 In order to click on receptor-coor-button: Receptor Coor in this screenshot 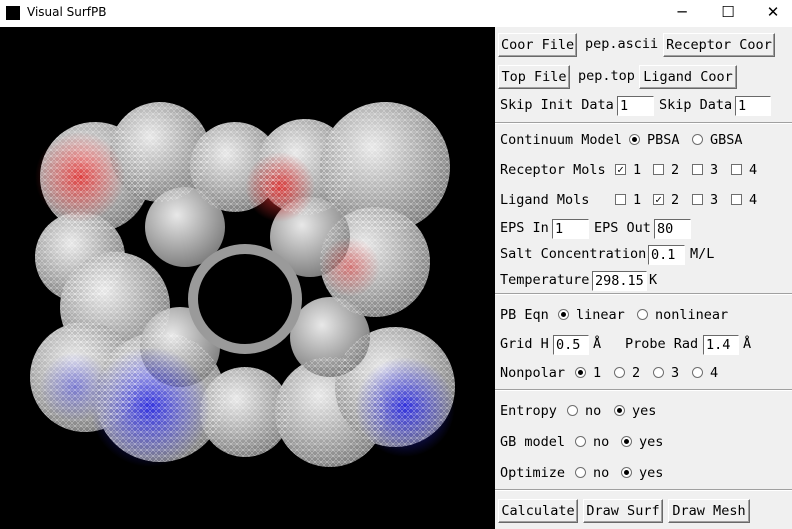, I will do `click(719, 45)`.